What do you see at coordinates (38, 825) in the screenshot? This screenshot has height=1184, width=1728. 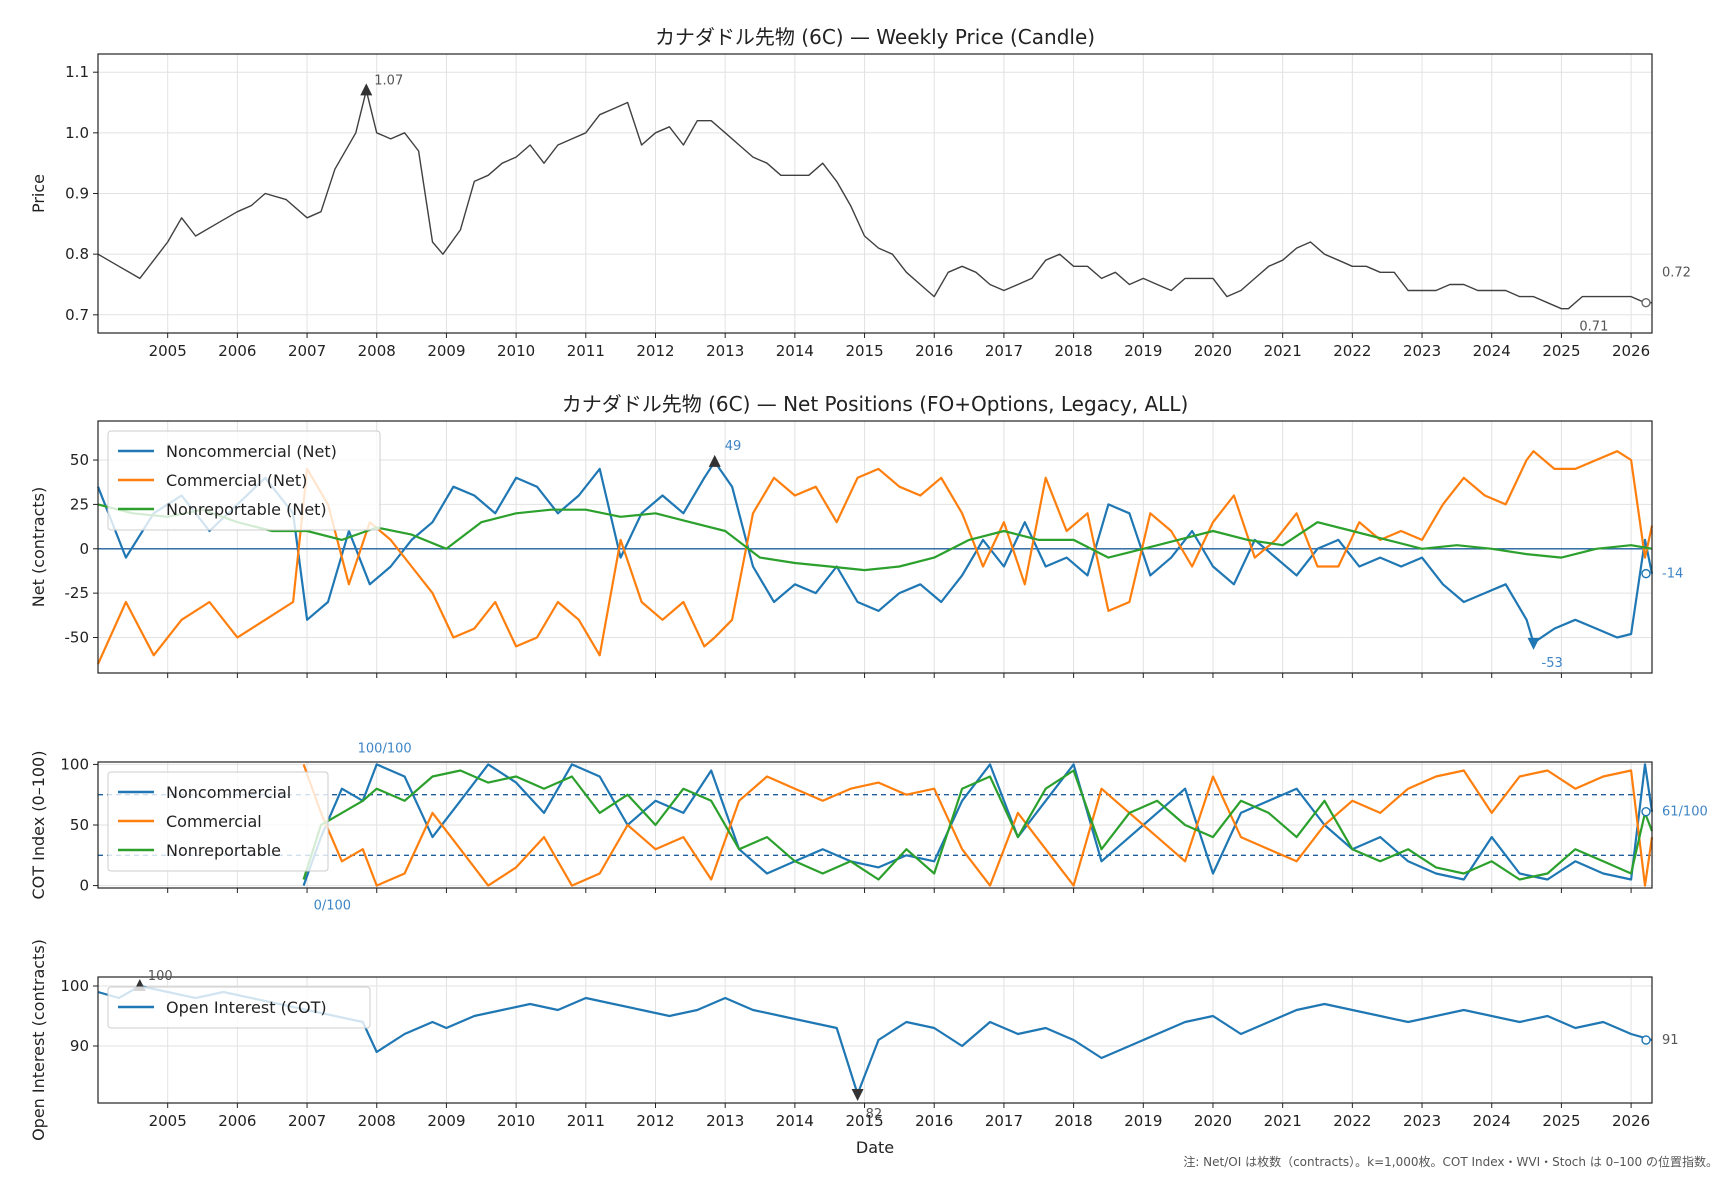 I see `y-axis-label: COT Index (0–100)` at bounding box center [38, 825].